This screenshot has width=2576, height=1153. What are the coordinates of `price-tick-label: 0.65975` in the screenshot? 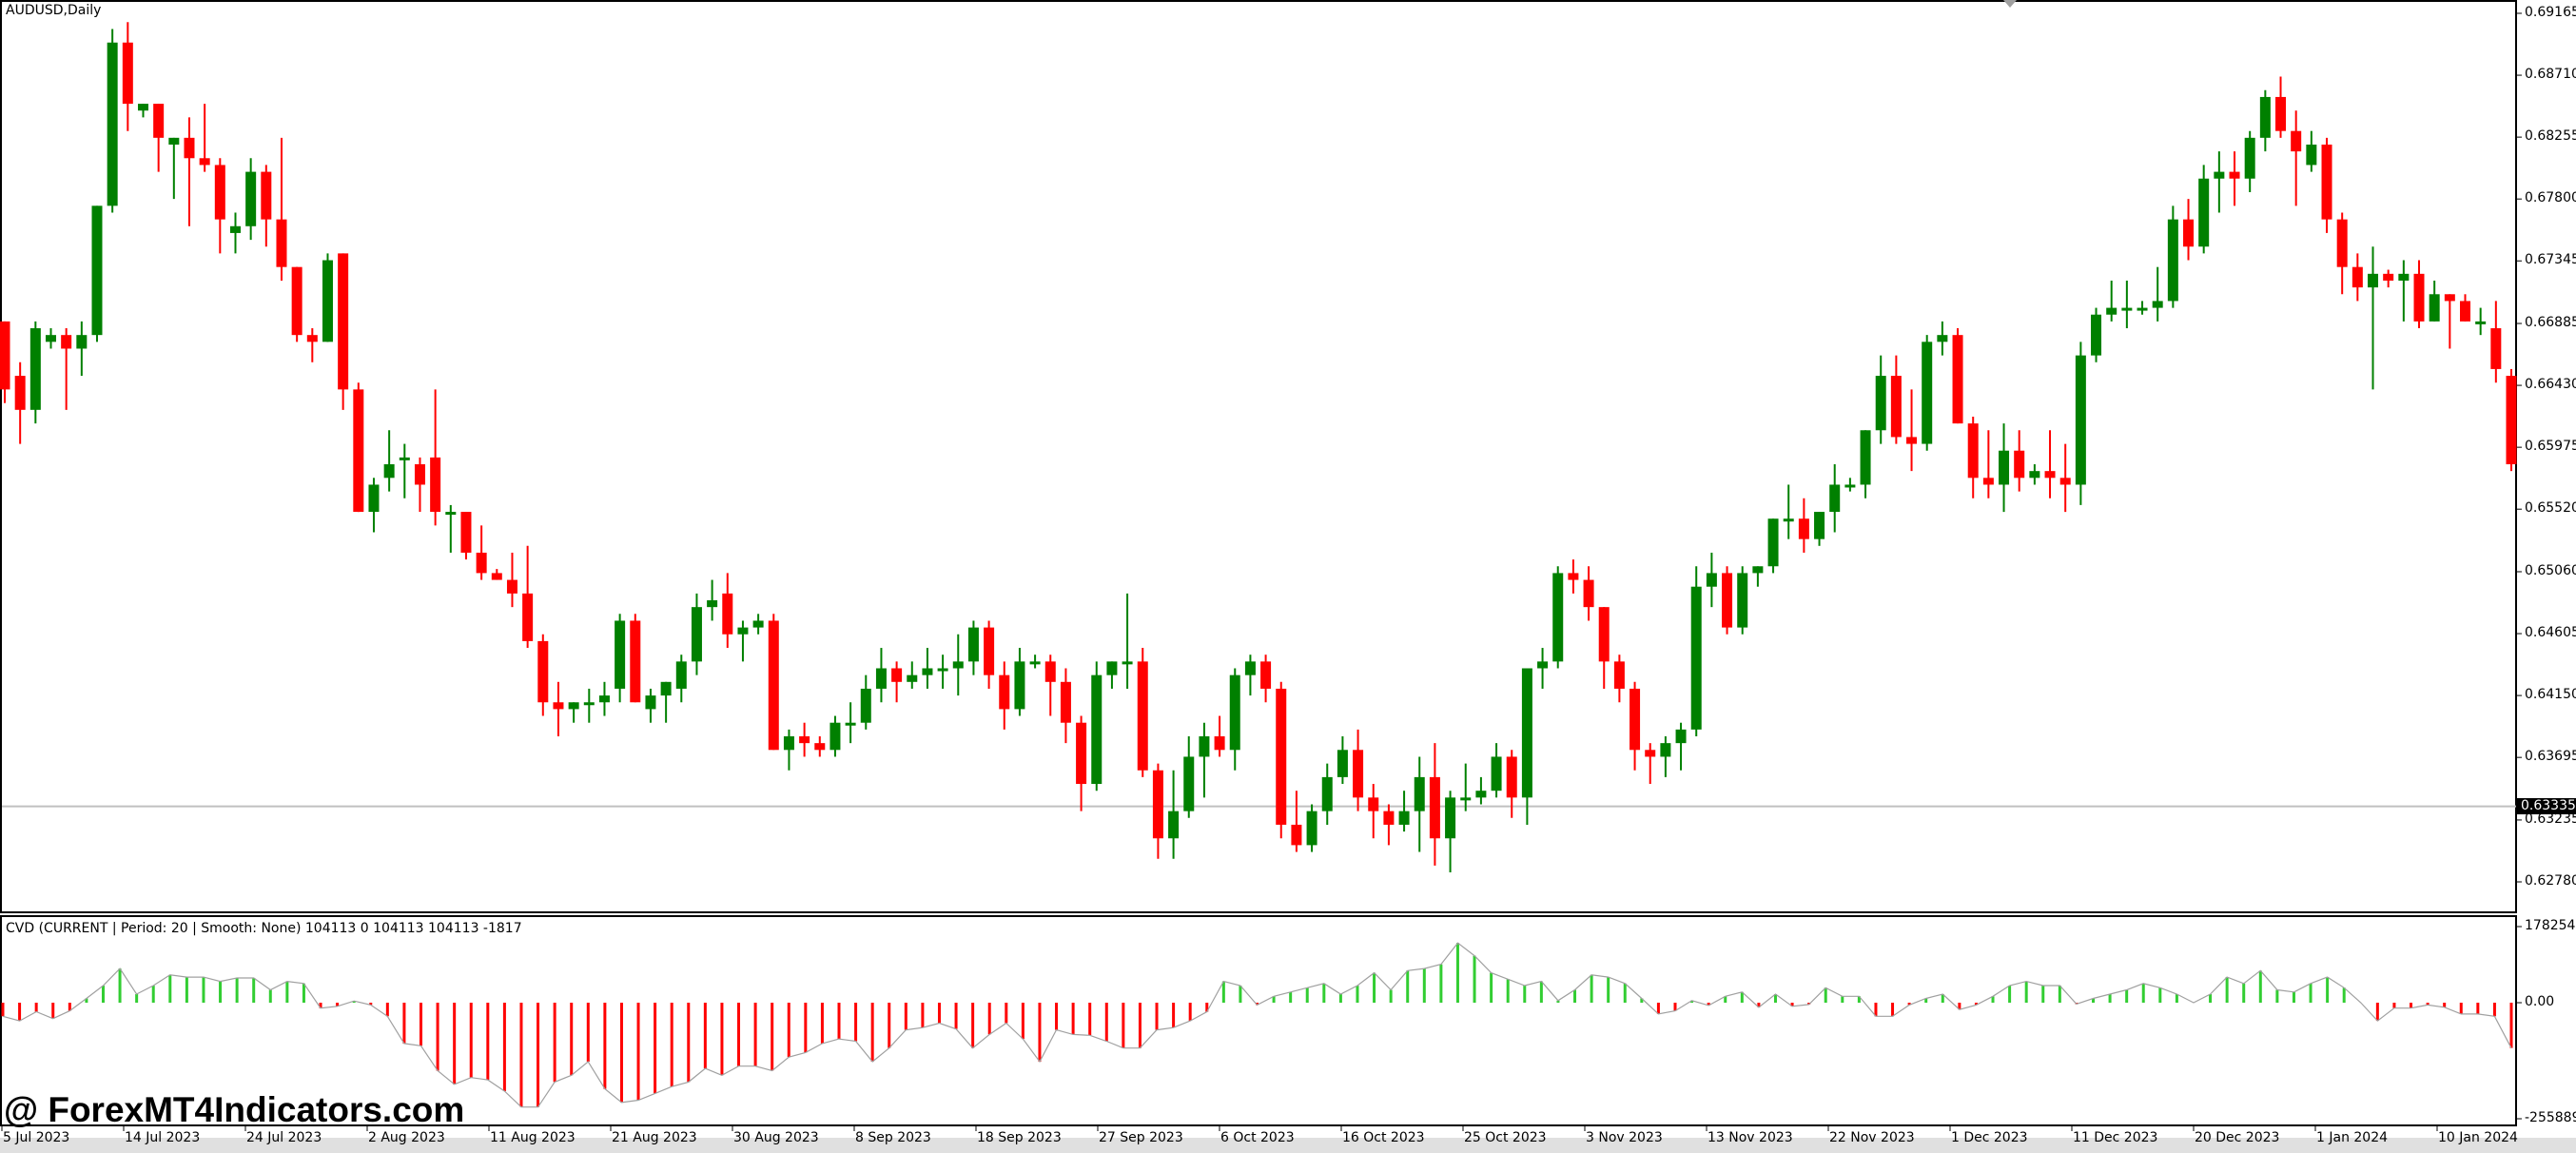 It's located at (2551, 447).